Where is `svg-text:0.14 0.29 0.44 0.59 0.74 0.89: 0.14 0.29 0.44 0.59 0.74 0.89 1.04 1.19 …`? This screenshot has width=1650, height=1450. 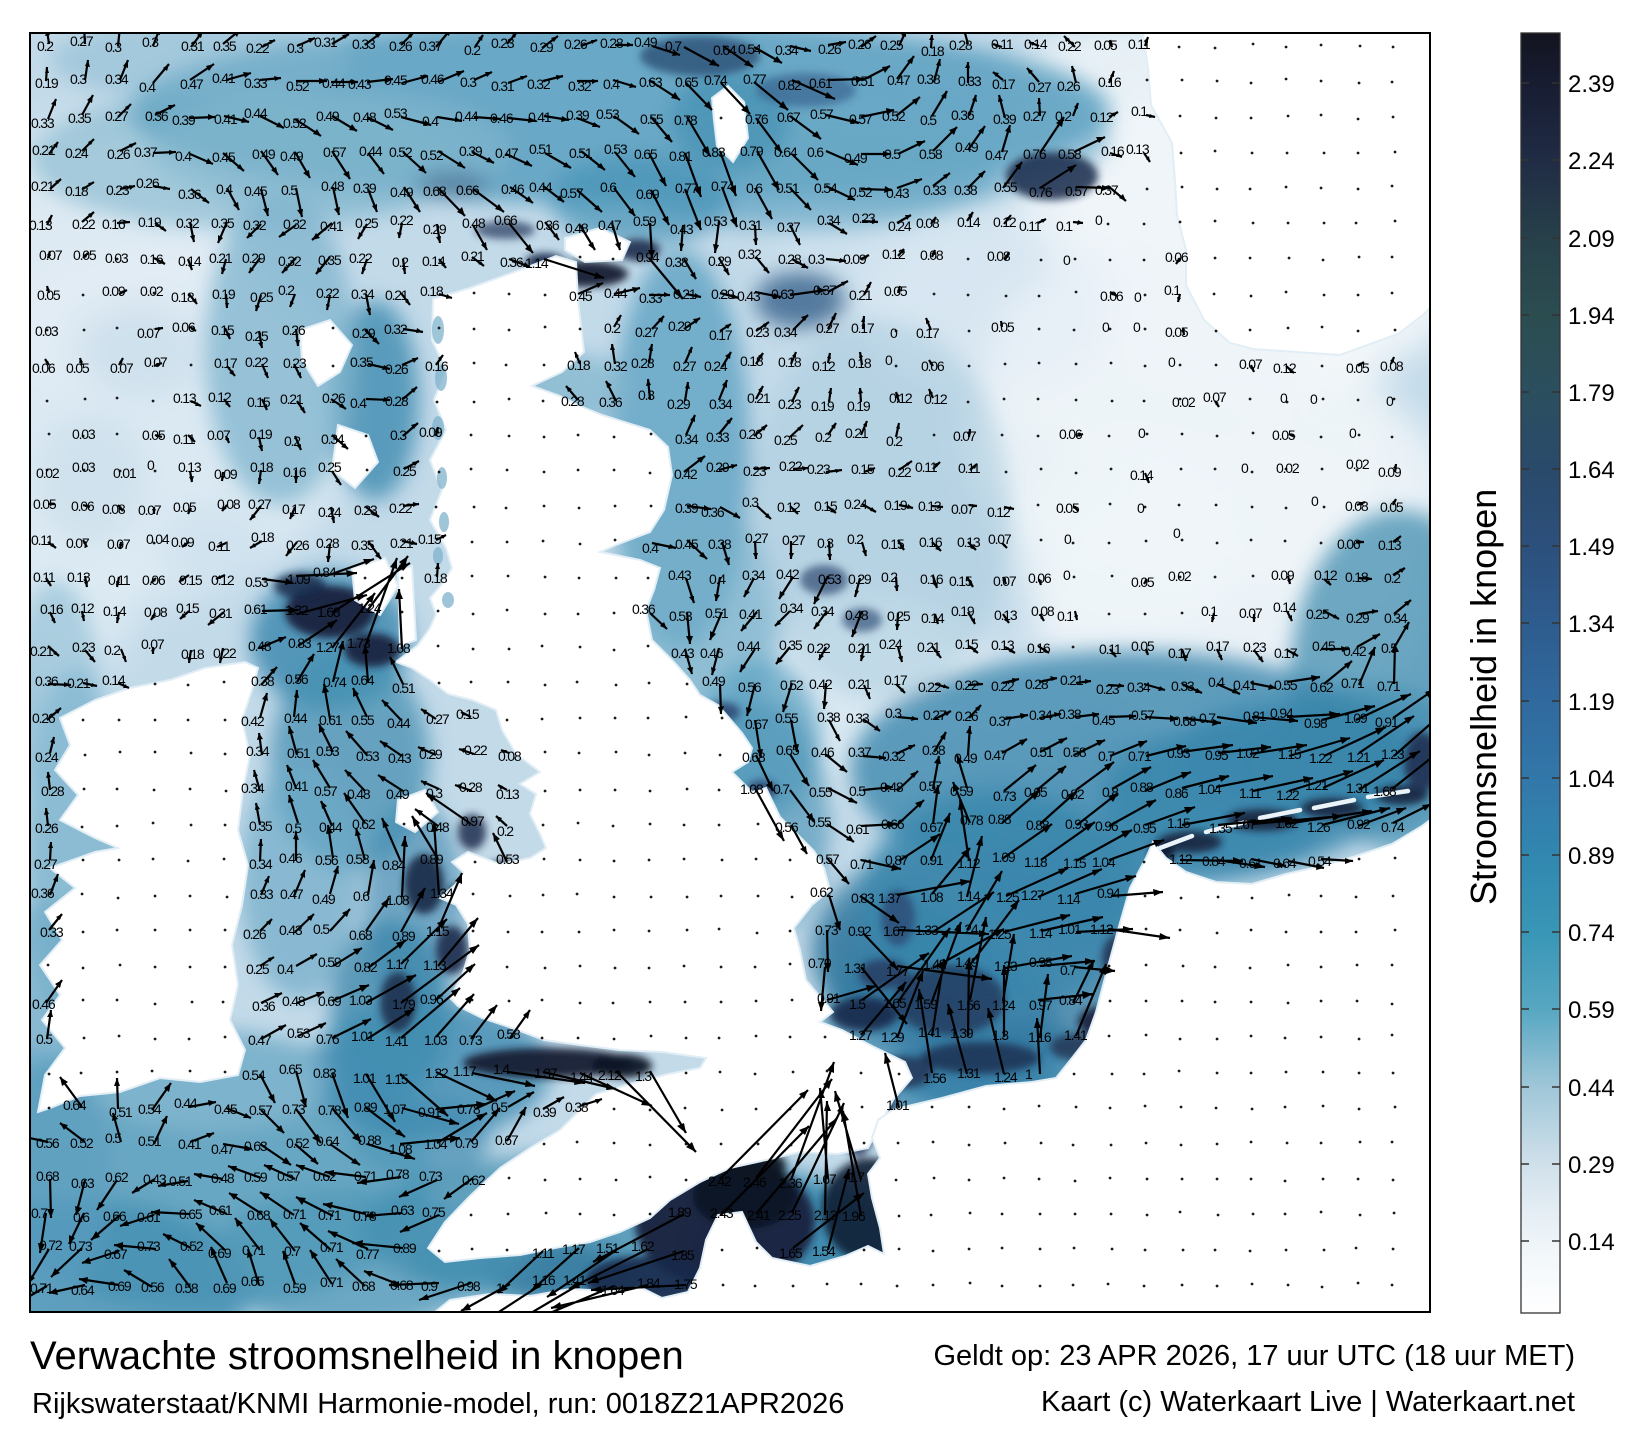
svg-text:0.14 0.29 0.44 0.59 0.74 0.89: 0.14 0.29 0.44 0.59 0.74 0.89 1.04 1.19 … is located at coordinates (1594, 663).